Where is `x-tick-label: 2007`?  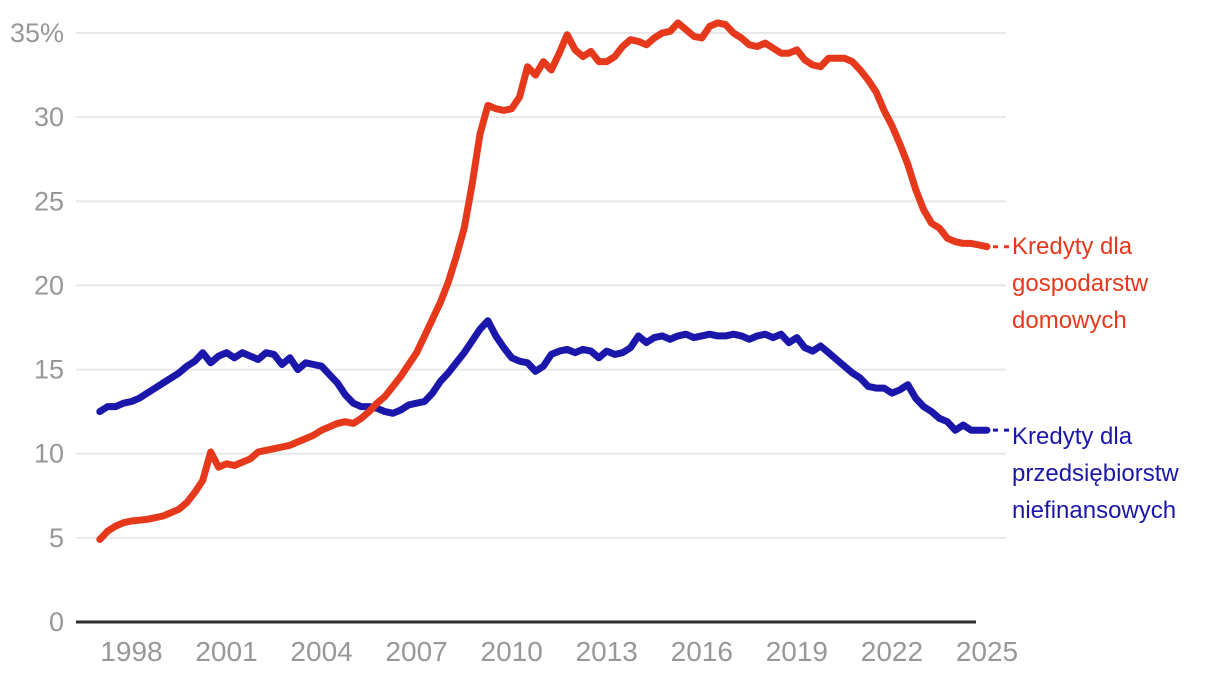 x-tick-label: 2007 is located at coordinates (416, 651).